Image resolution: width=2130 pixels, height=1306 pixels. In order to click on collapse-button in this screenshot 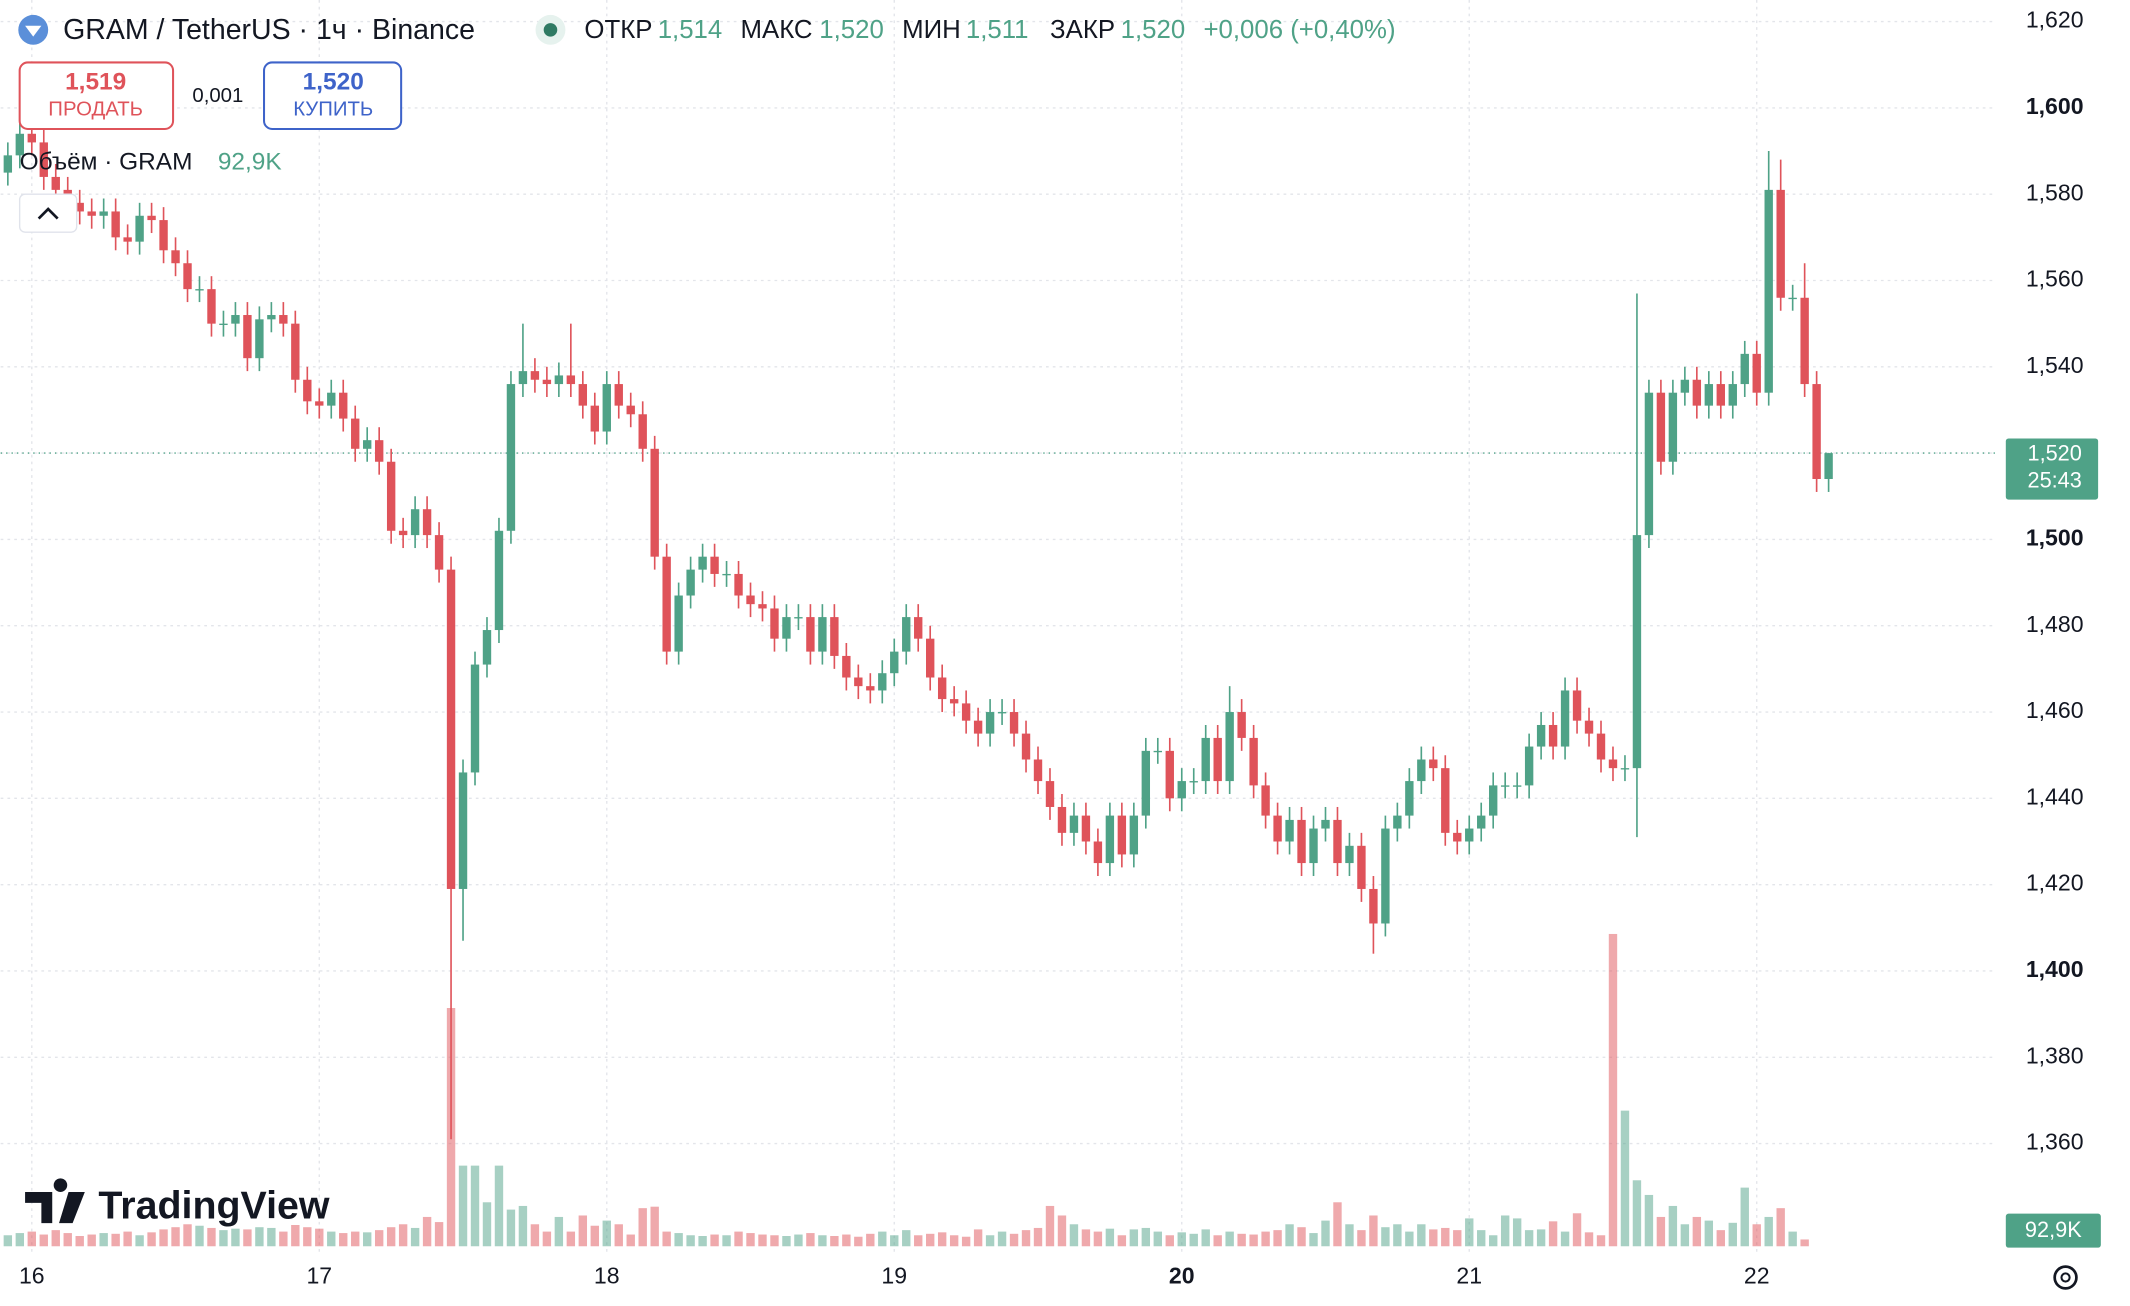, I will do `click(48, 213)`.